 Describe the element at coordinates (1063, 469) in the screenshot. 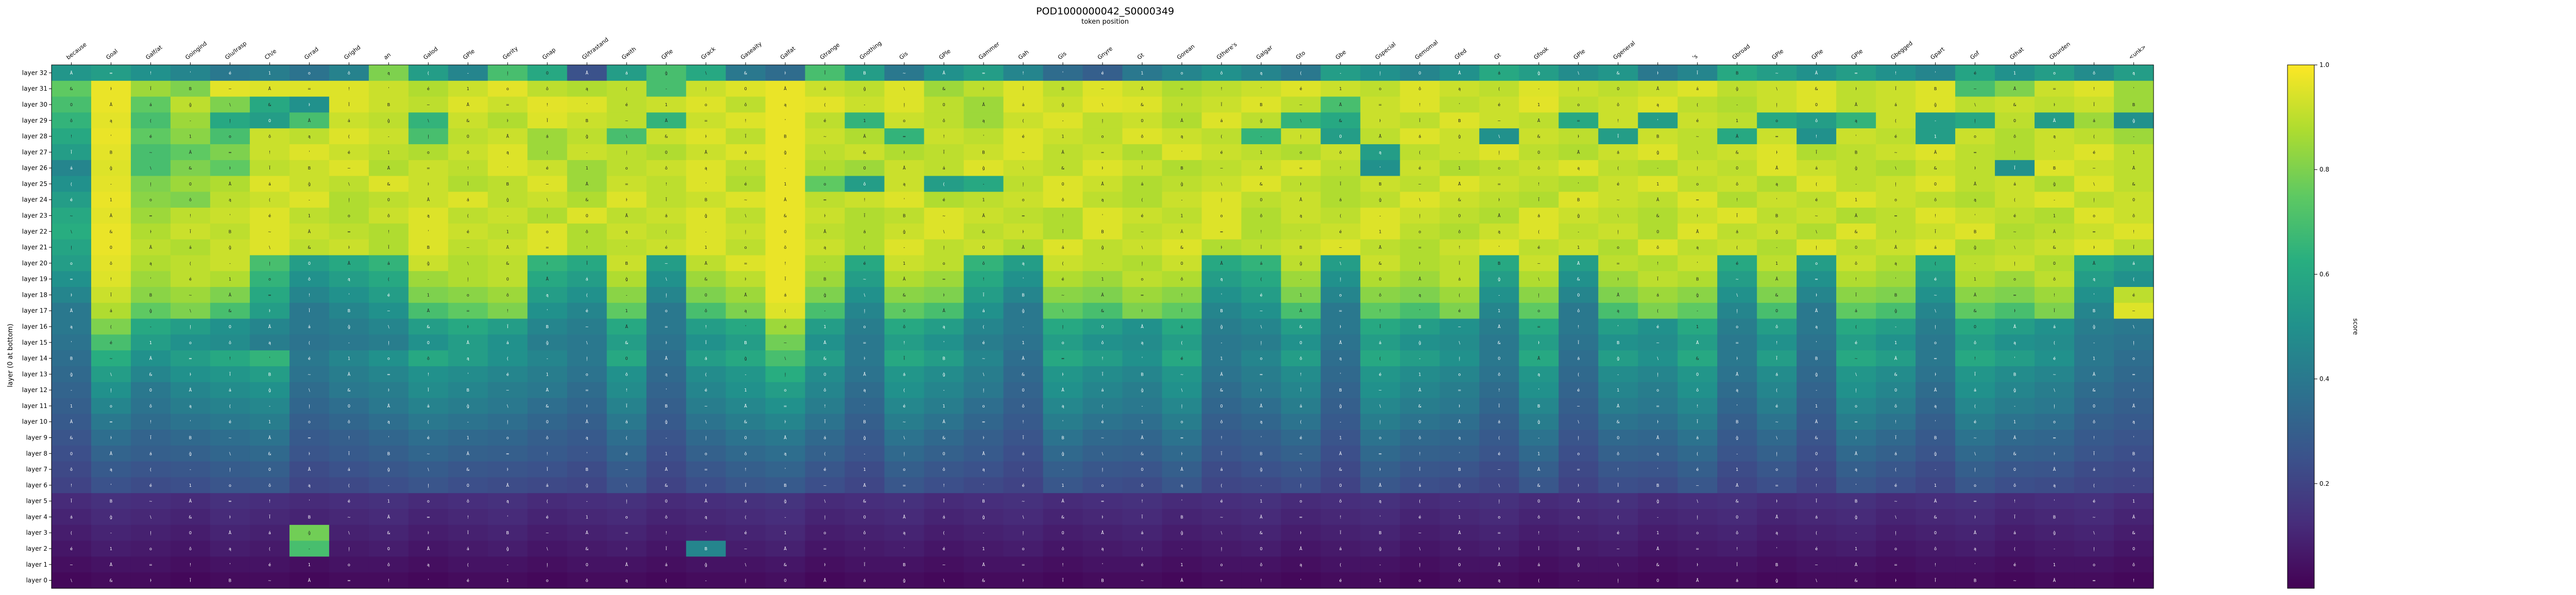

I see `heatmap-cell-symbol: -` at that location.